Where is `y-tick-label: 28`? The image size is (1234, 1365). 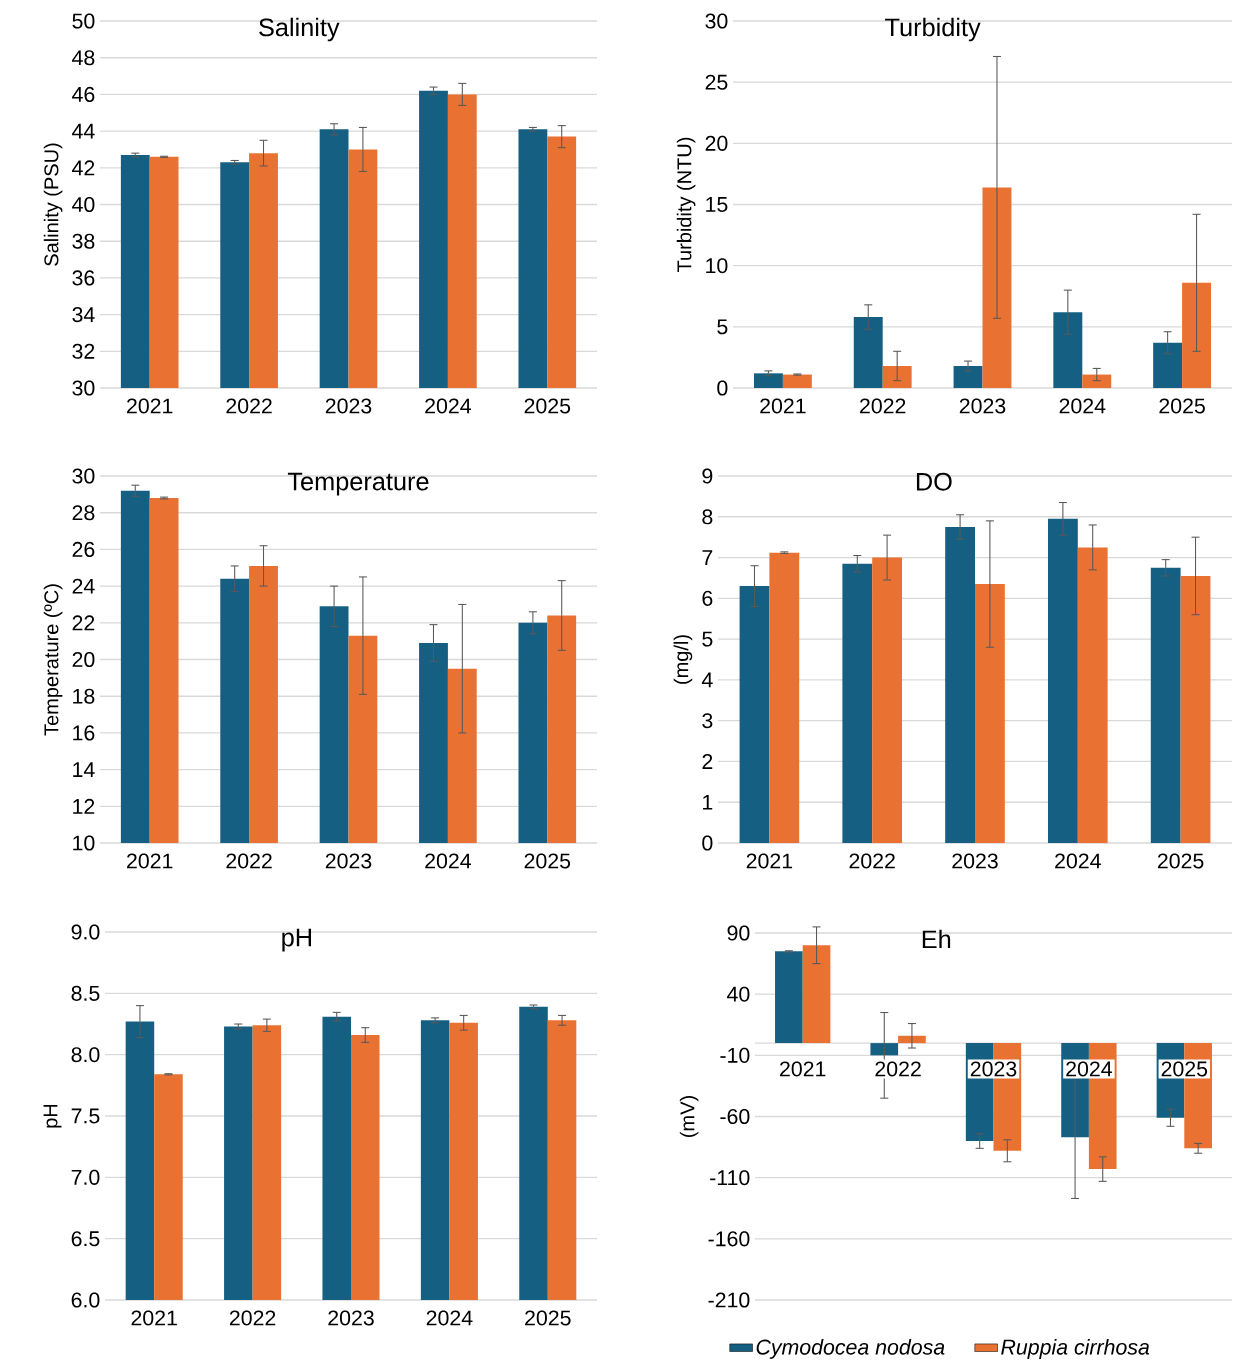
y-tick-label: 28 is located at coordinates (83, 513).